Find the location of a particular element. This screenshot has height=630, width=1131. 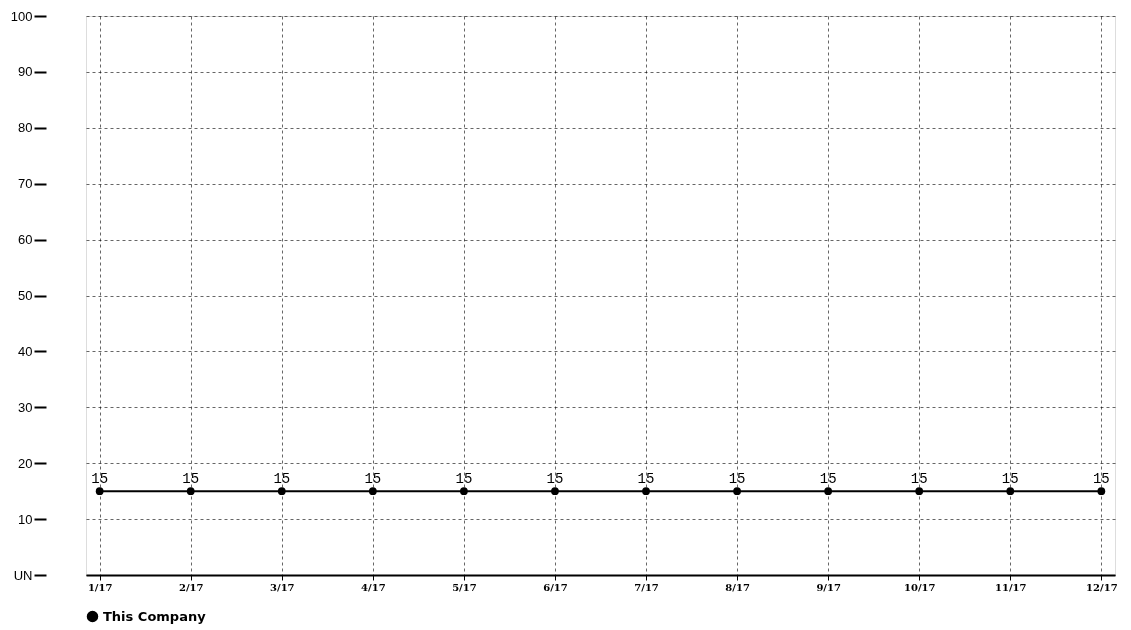

y-tick-label: 30 is located at coordinates (25, 407).